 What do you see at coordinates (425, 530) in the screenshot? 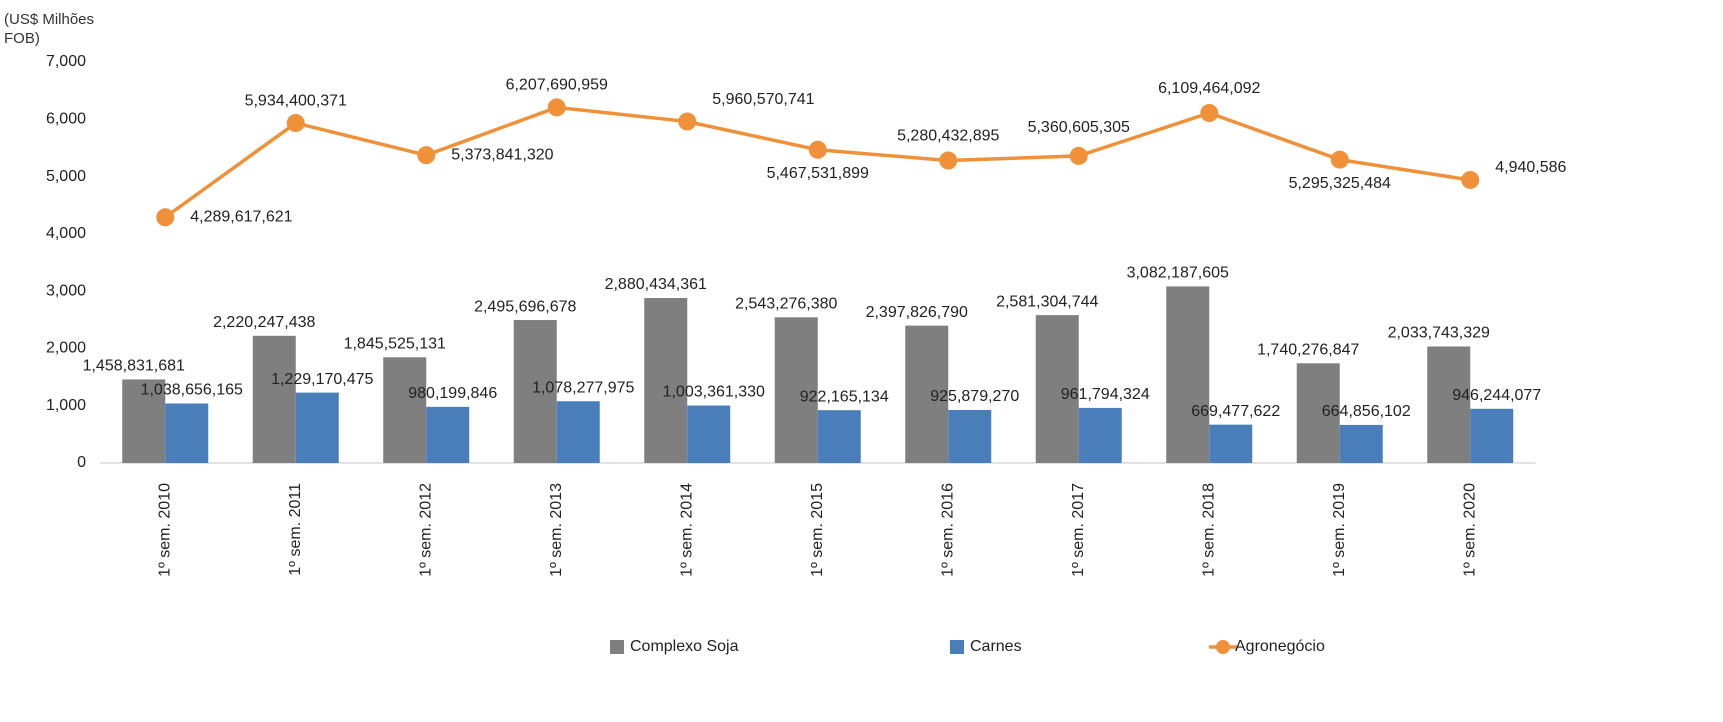
I see `x-tick-label: 1º sem. 2012` at bounding box center [425, 530].